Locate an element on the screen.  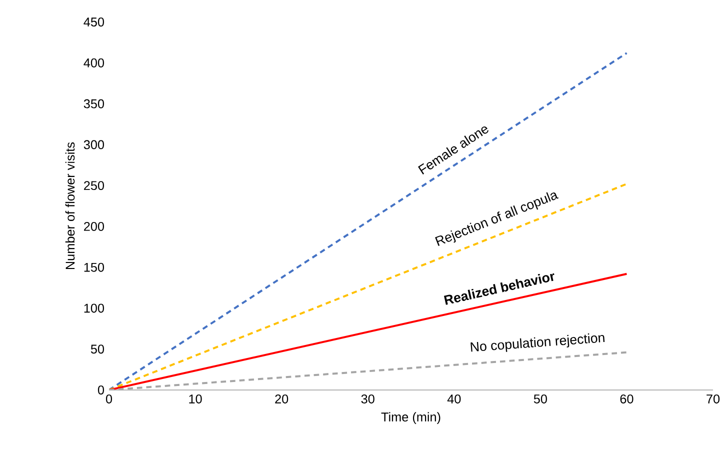
y-tick-label: 200 is located at coordinates (94, 226).